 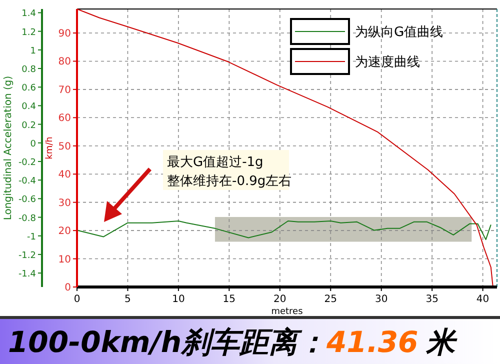 What do you see at coordinates (64, 175) in the screenshot?
I see `y-tick-label: 40` at bounding box center [64, 175].